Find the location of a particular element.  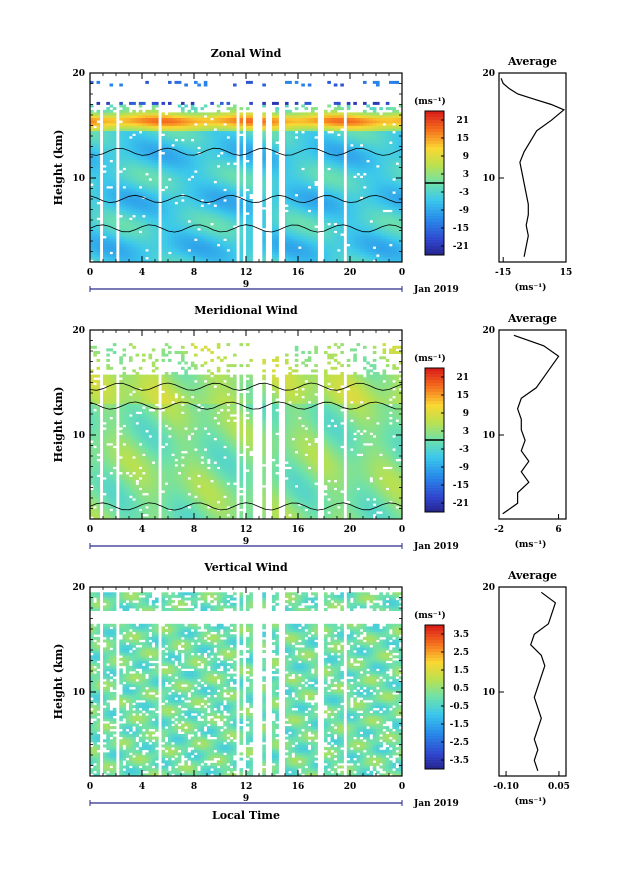

contour-line is located at coordinates (246, 151).